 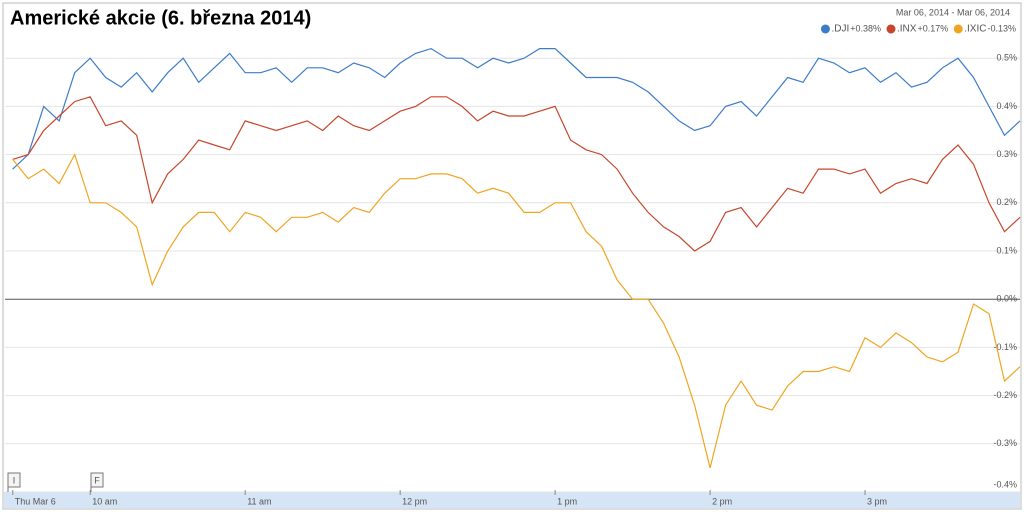 What do you see at coordinates (35, 501) in the screenshot?
I see `x-tick-label: Thu Mar 6` at bounding box center [35, 501].